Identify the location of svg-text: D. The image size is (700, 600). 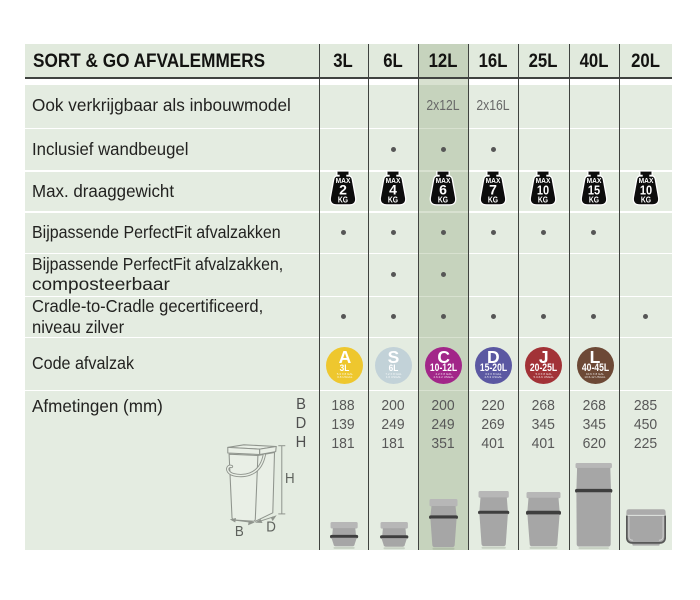
(271, 526).